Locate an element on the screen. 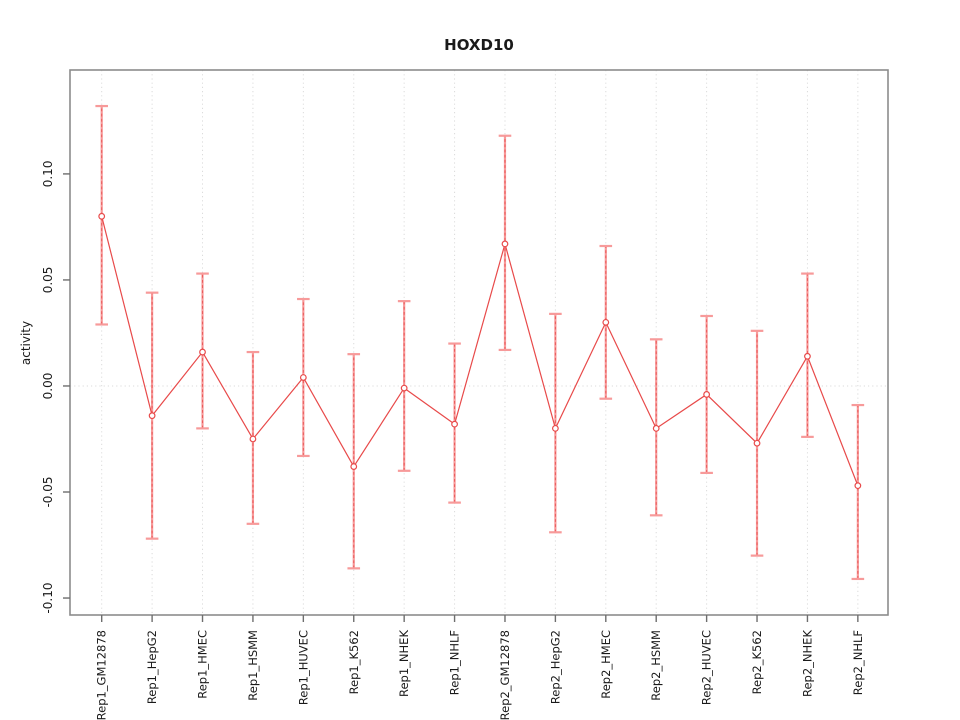 The height and width of the screenshot is (720, 960). x-tick-label: Rep2_HMEC is located at coordinates (606, 664).